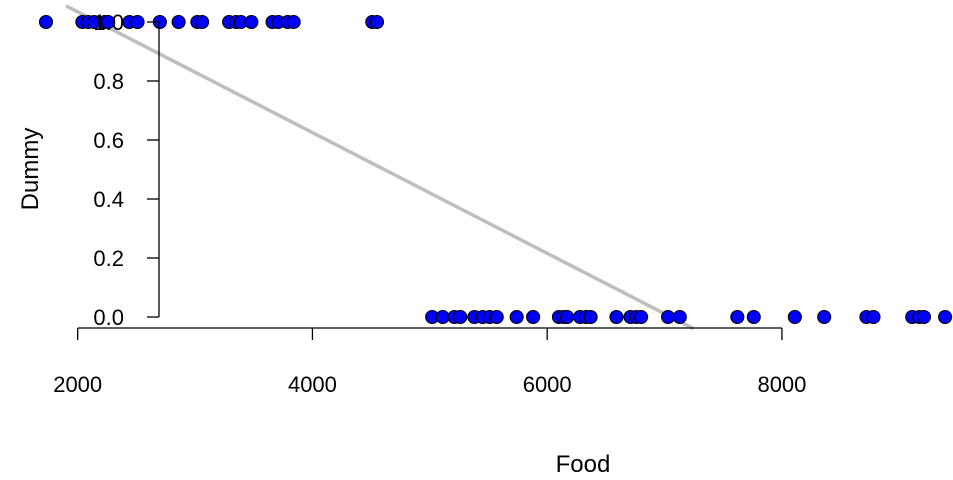  I want to click on x-tick-label: 8000, so click(781, 384).